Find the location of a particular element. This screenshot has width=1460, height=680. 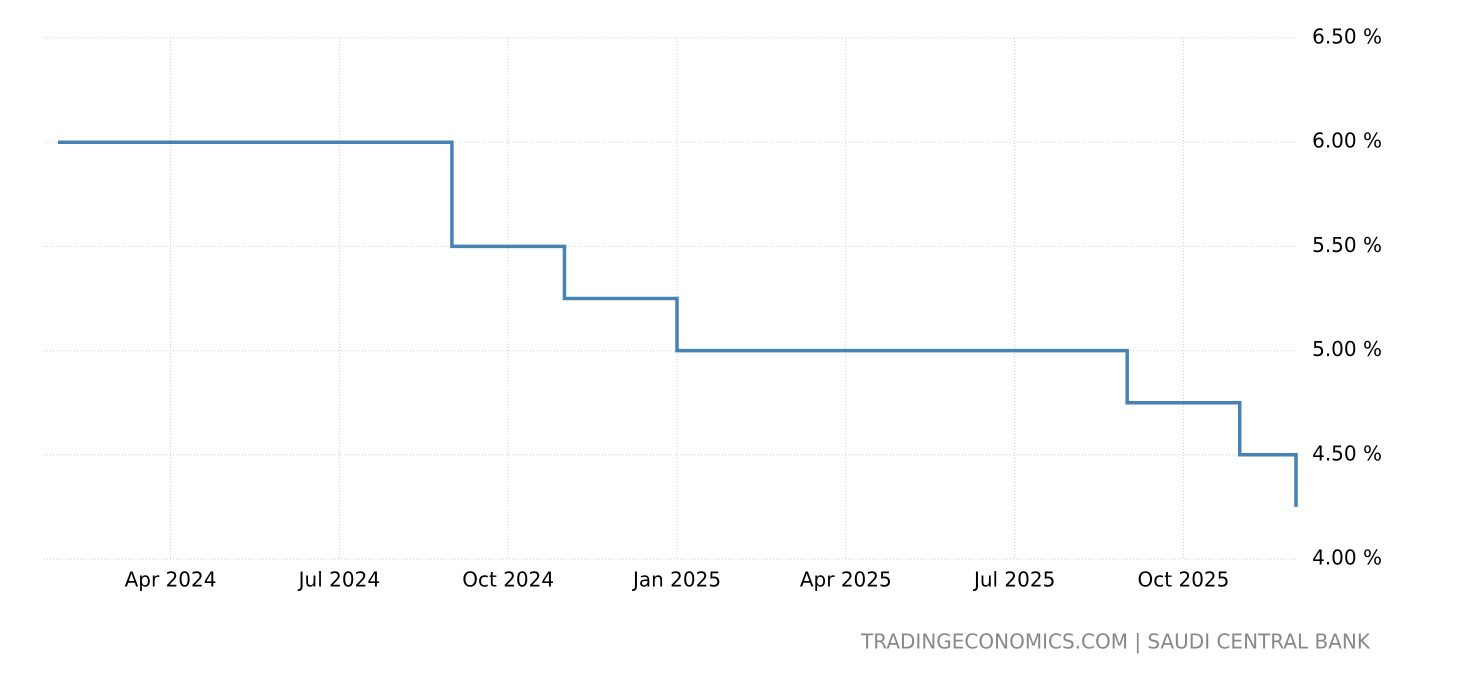

x-tick-label: Jan 2025 is located at coordinates (676, 580).